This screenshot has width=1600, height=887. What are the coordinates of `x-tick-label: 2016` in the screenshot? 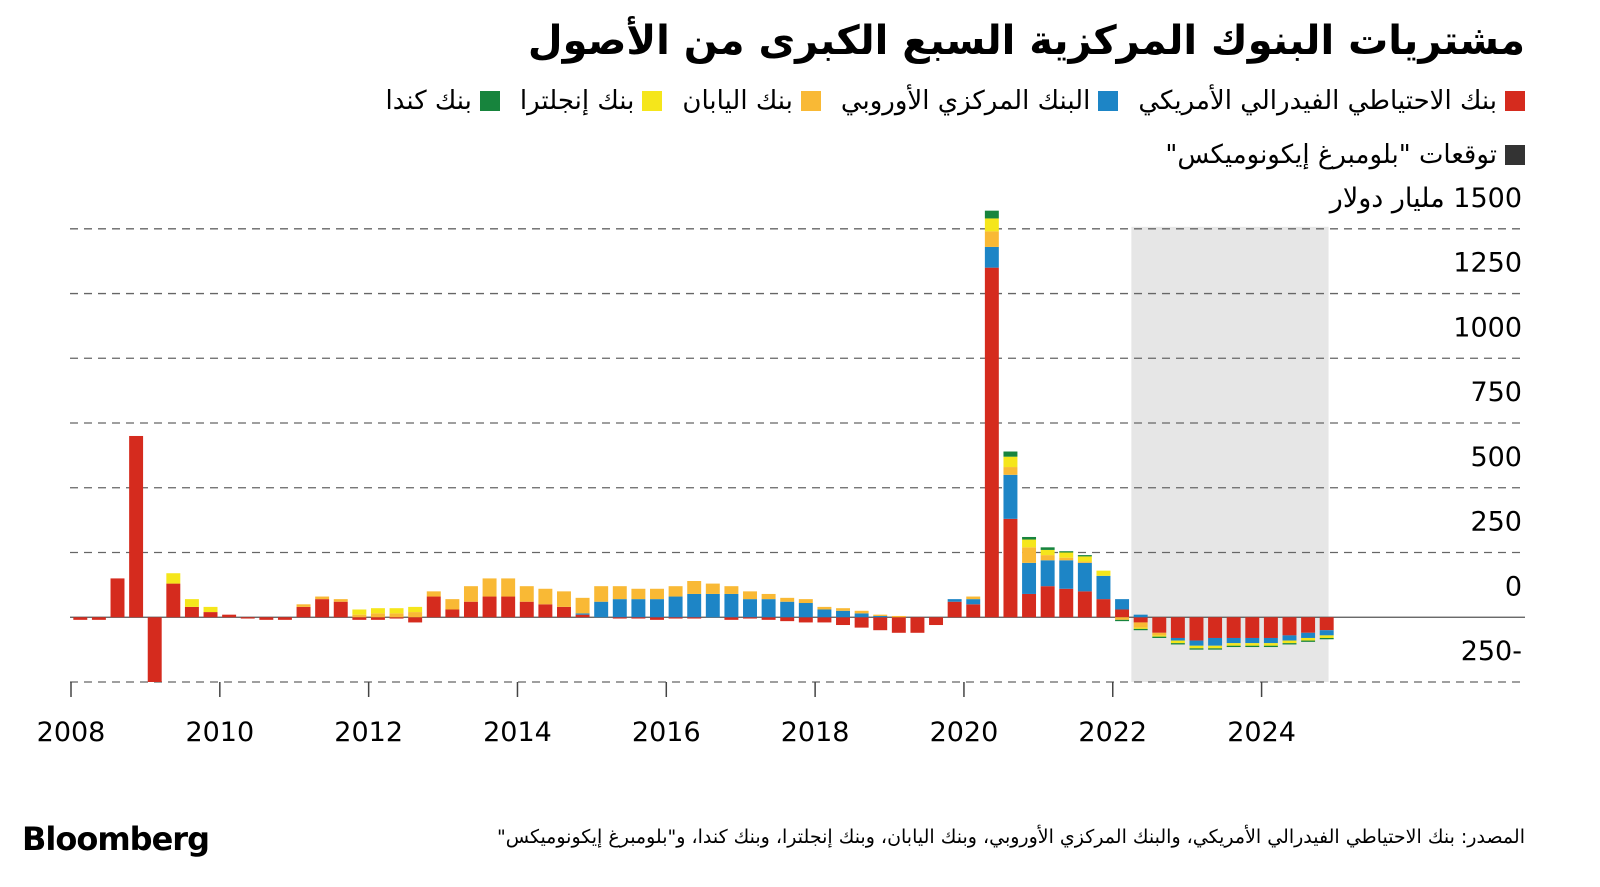 It's located at (666, 732).